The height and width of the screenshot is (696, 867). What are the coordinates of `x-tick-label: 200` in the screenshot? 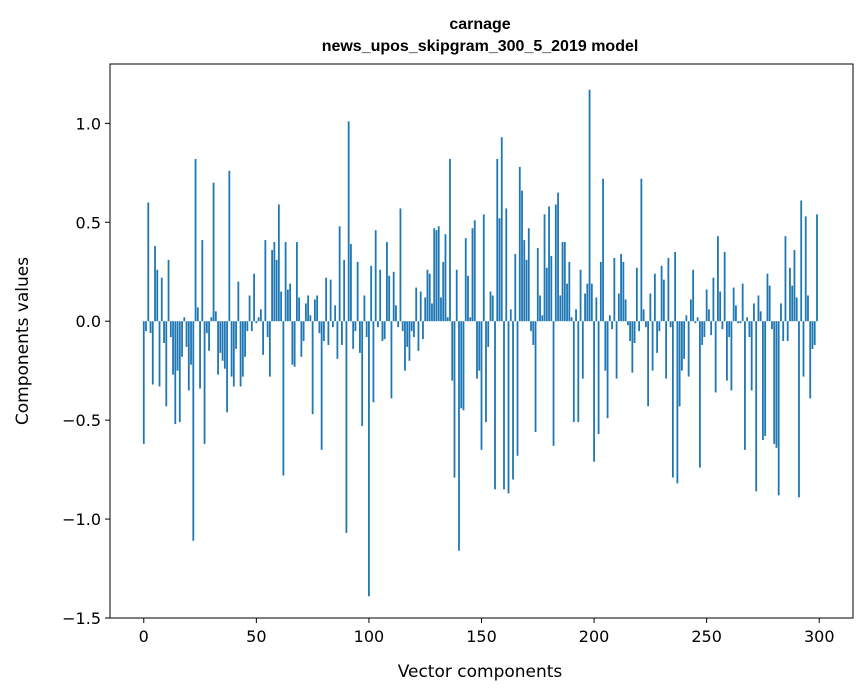 It's located at (594, 636).